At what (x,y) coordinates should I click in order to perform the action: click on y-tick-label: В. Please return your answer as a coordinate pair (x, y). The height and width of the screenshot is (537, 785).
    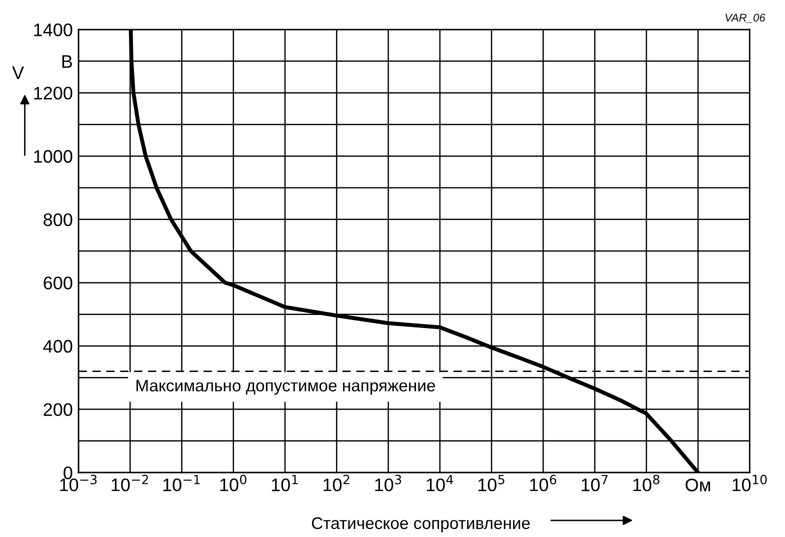
    Looking at the image, I should click on (67, 61).